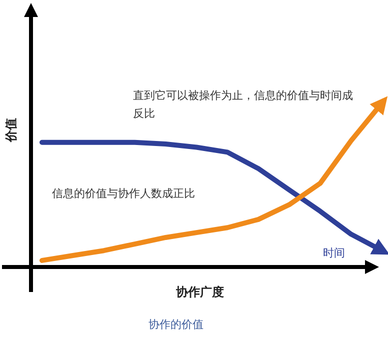 This screenshot has width=388, height=338. I want to click on series-label: 时间, so click(334, 253).